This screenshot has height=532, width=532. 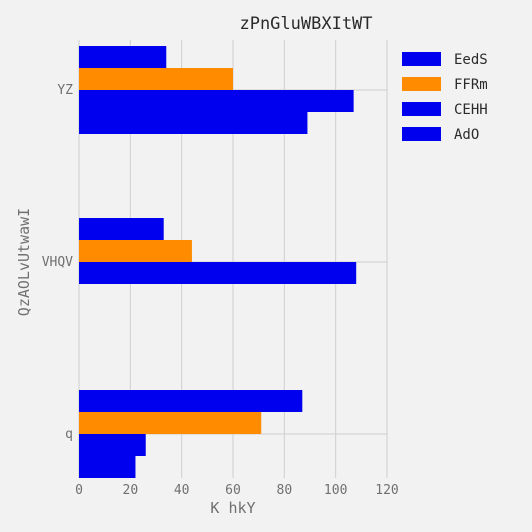 What do you see at coordinates (65, 90) in the screenshot?
I see `y-tick-label: YZ` at bounding box center [65, 90].